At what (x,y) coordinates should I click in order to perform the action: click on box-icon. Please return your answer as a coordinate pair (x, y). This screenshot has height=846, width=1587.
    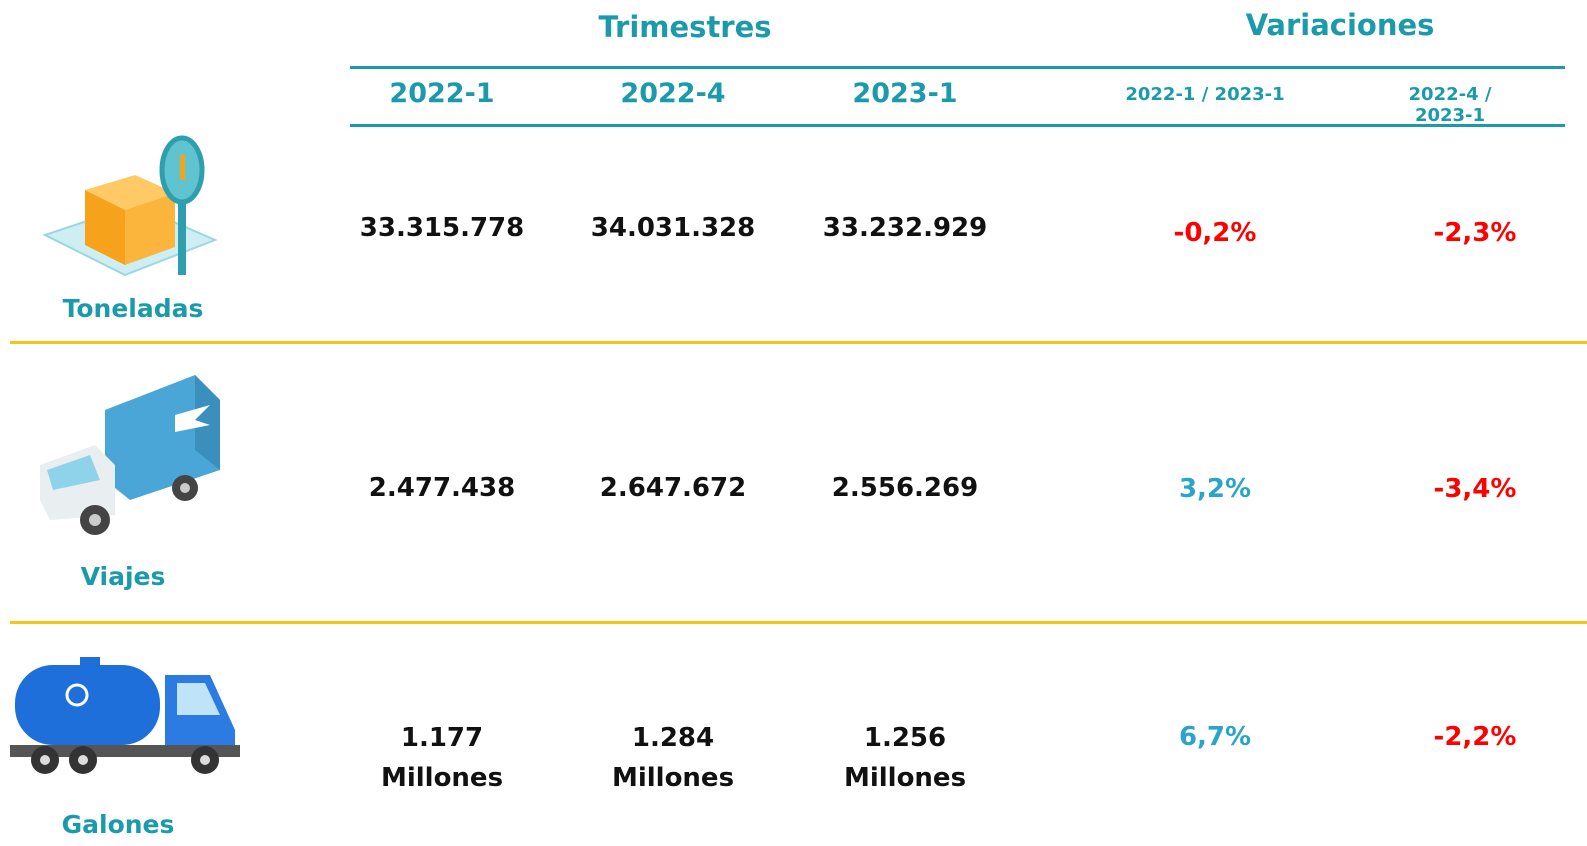
    Looking at the image, I should click on (130, 206).